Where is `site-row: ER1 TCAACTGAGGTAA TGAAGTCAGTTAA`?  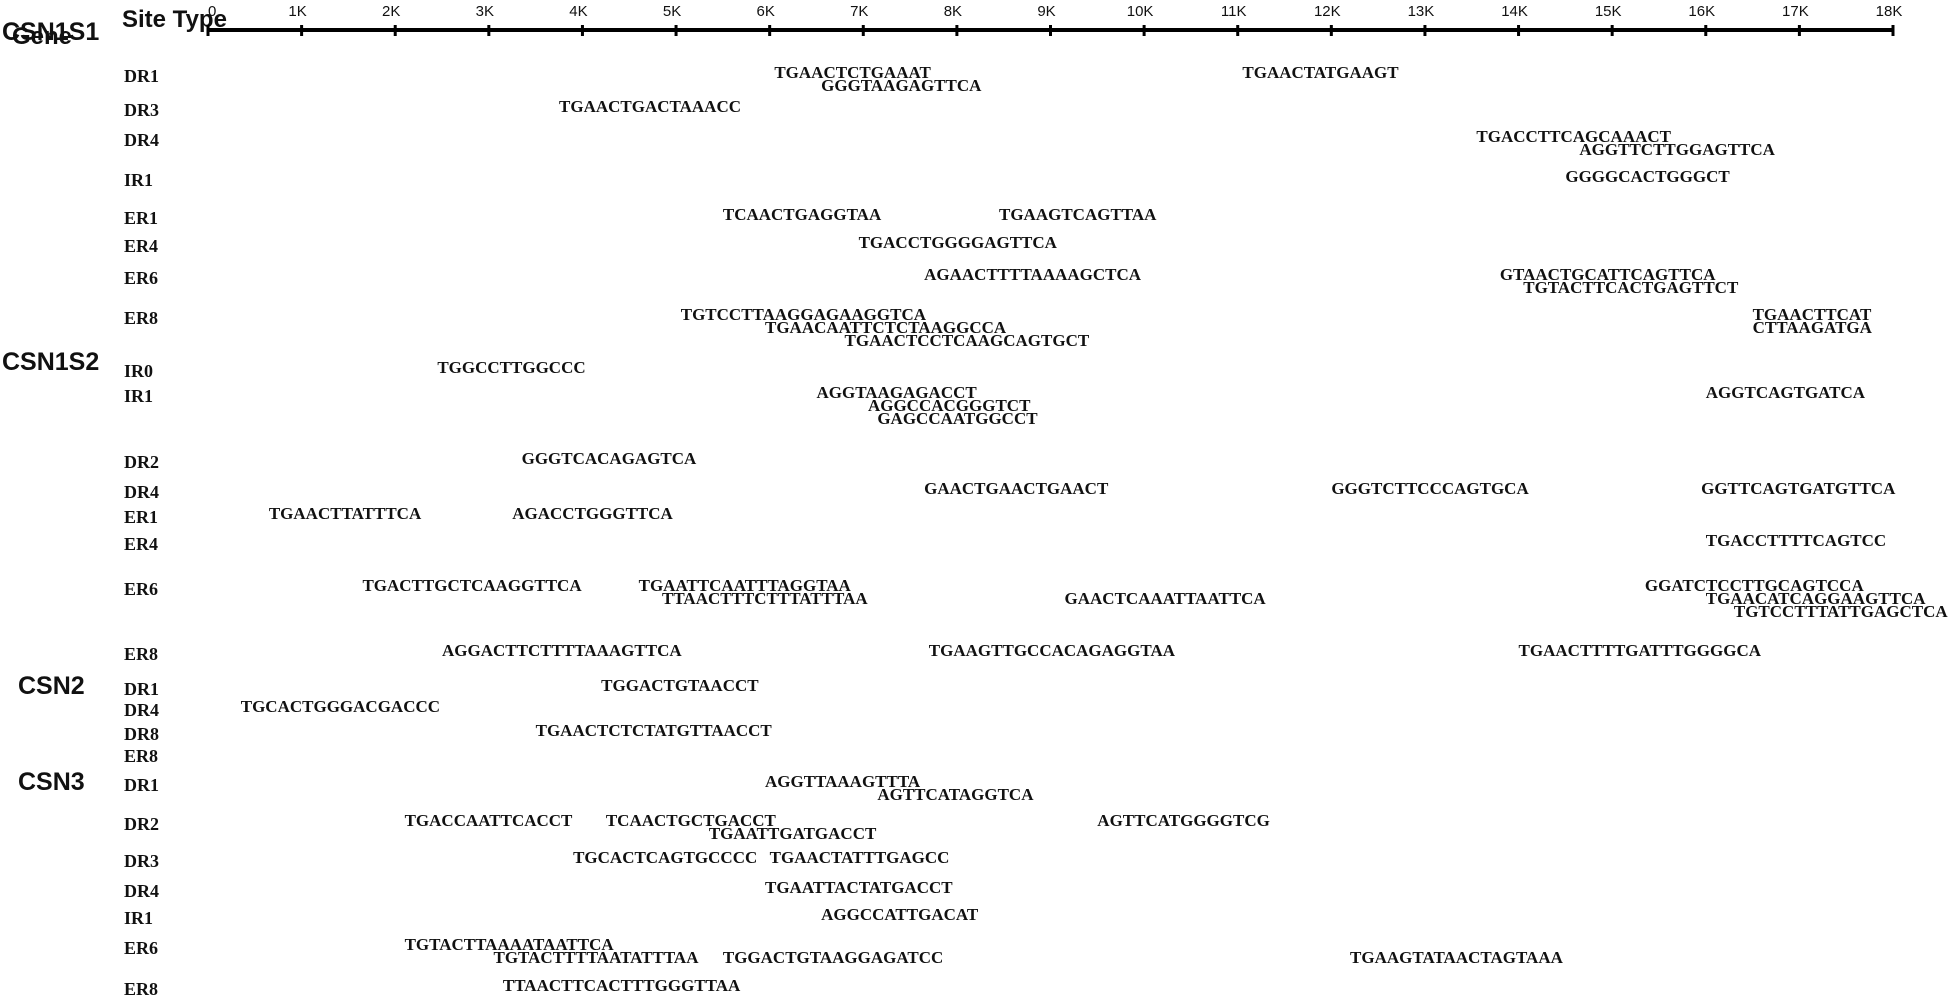
site-row: ER1 TCAACTGAGGTAA TGAAGTCAGTTAA is located at coordinates (640, 216).